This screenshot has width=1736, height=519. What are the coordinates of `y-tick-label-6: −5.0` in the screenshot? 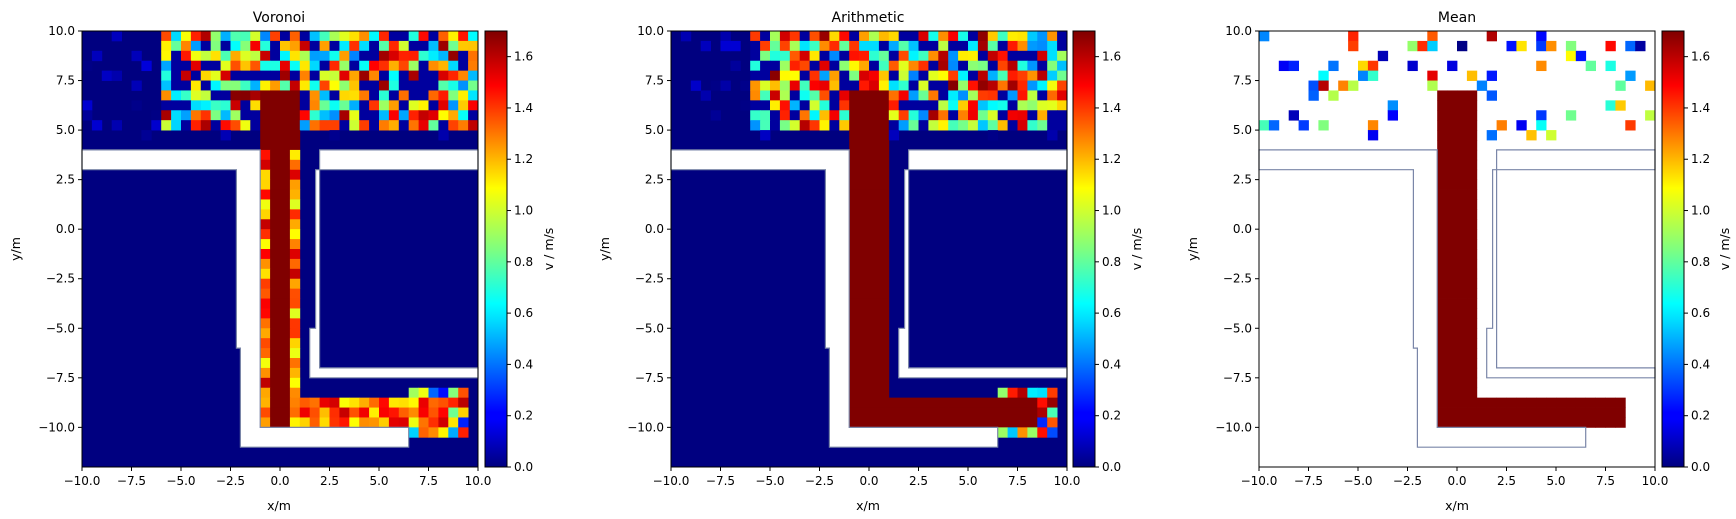 It's located at (649, 328).